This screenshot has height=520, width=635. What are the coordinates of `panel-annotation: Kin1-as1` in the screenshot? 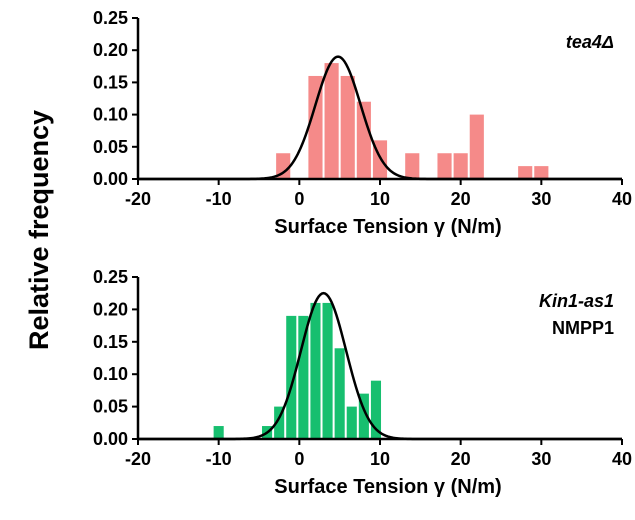 It's located at (576, 301).